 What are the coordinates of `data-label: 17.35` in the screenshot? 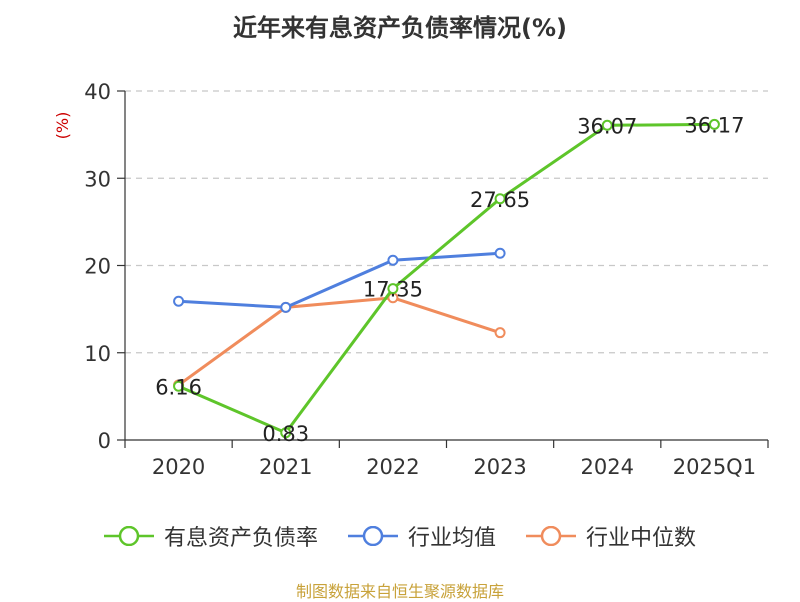 It's located at (393, 290).